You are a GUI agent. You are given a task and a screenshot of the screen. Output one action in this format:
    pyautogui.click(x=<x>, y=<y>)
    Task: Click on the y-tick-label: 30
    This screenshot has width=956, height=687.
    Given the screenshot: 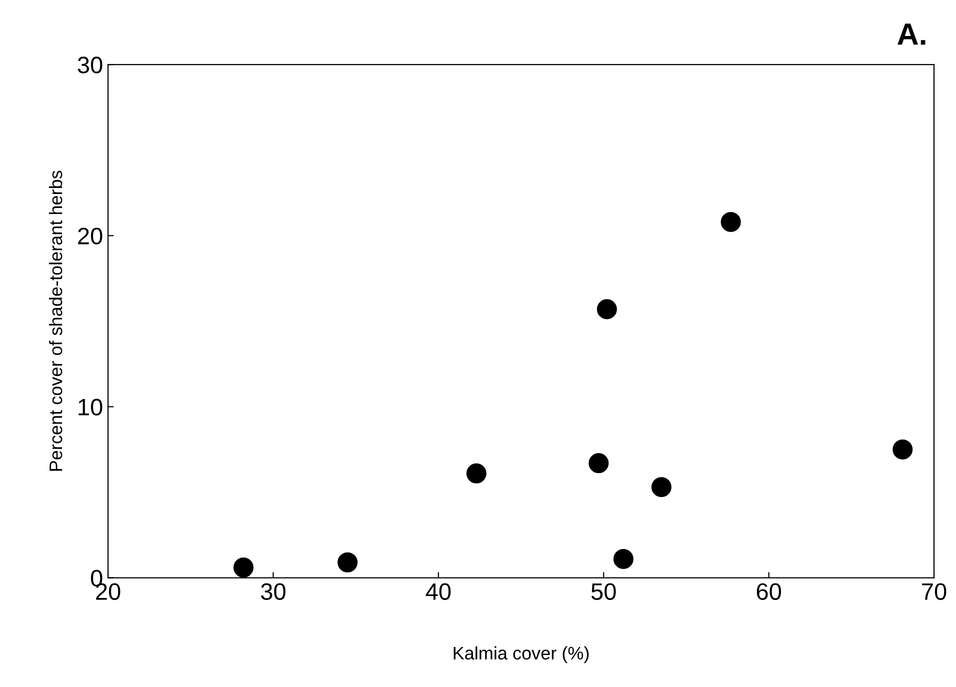 What is the action you would take?
    pyautogui.click(x=90, y=65)
    